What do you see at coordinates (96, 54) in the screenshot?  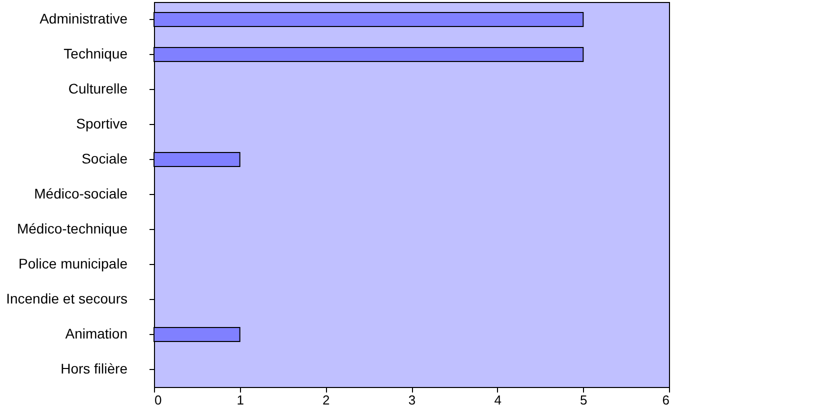 I see `y-tick-label: Technique` at bounding box center [96, 54].